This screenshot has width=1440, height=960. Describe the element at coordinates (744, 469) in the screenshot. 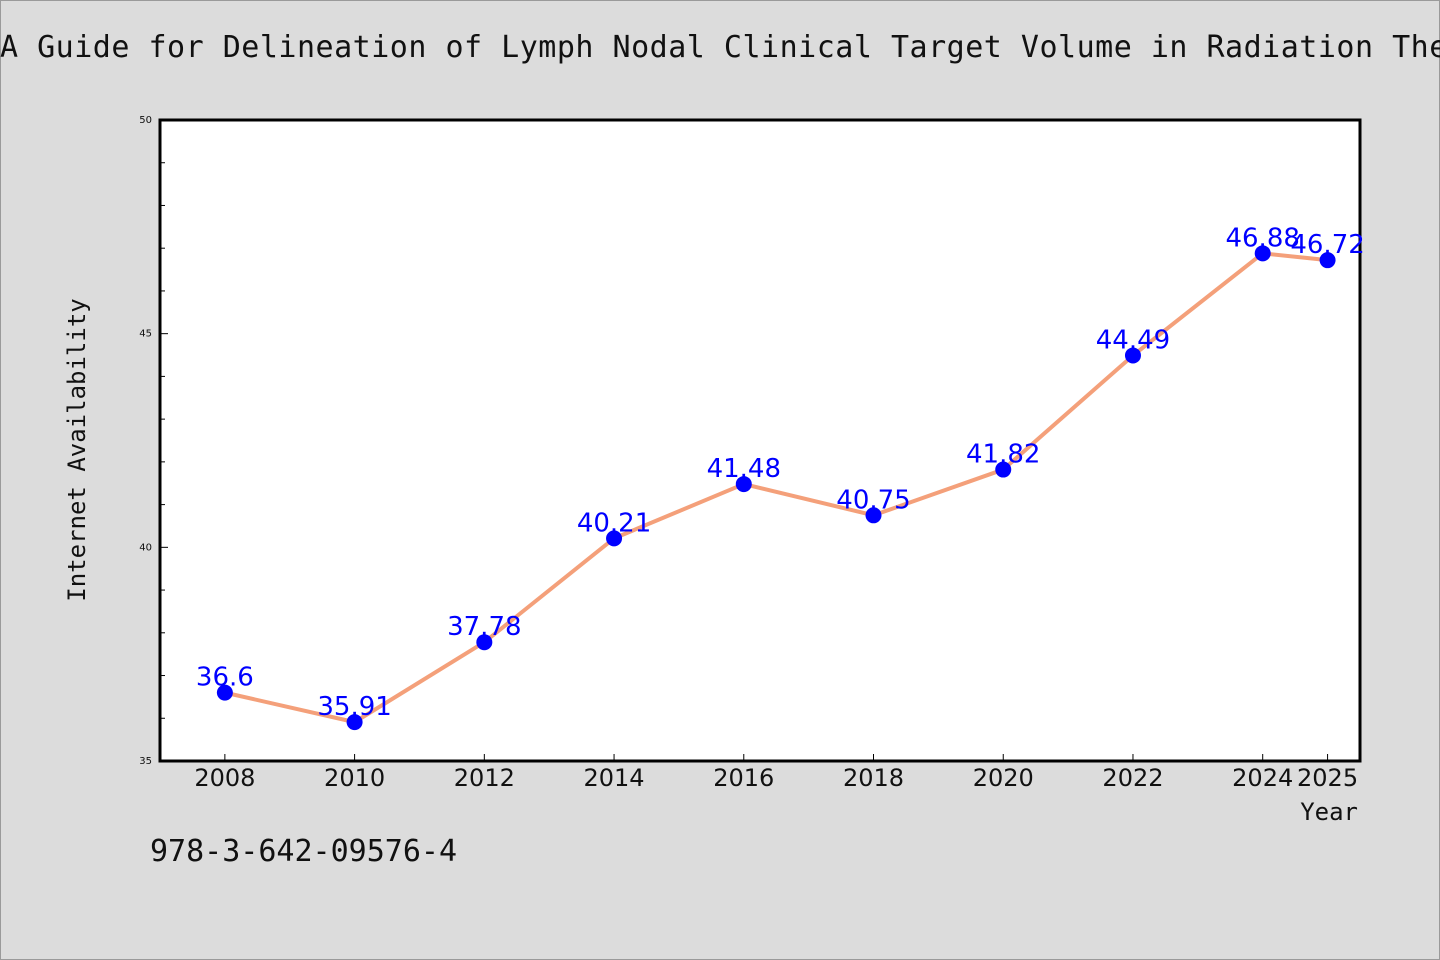

I see `data-label: 41.48` at that location.